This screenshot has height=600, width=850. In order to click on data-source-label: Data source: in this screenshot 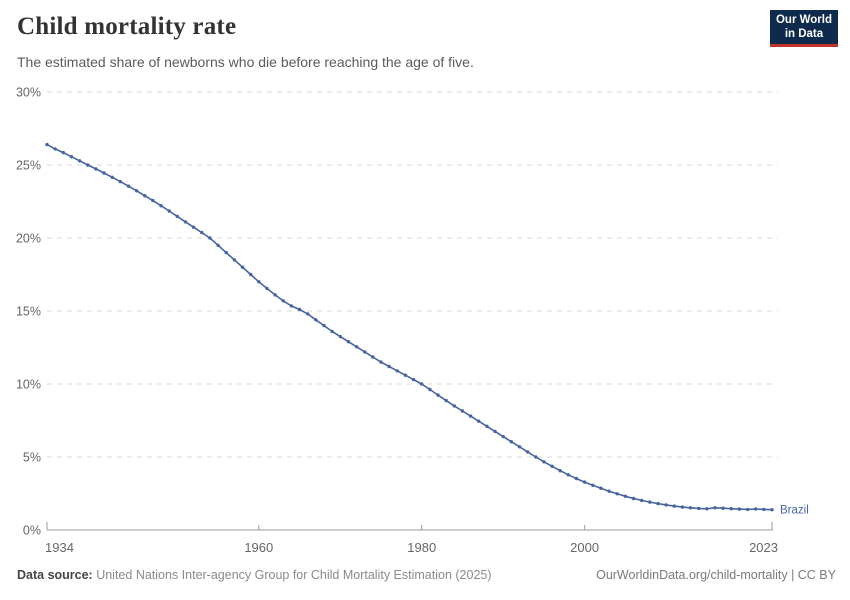, I will do `click(55, 575)`.